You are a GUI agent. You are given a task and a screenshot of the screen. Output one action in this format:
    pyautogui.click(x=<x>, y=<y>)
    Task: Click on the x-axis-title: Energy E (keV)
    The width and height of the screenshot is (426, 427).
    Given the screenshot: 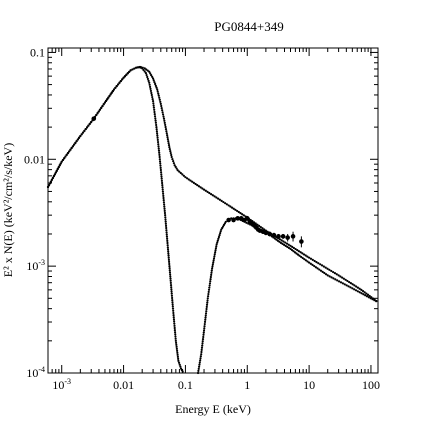 What is the action you would take?
    pyautogui.click(x=213, y=409)
    